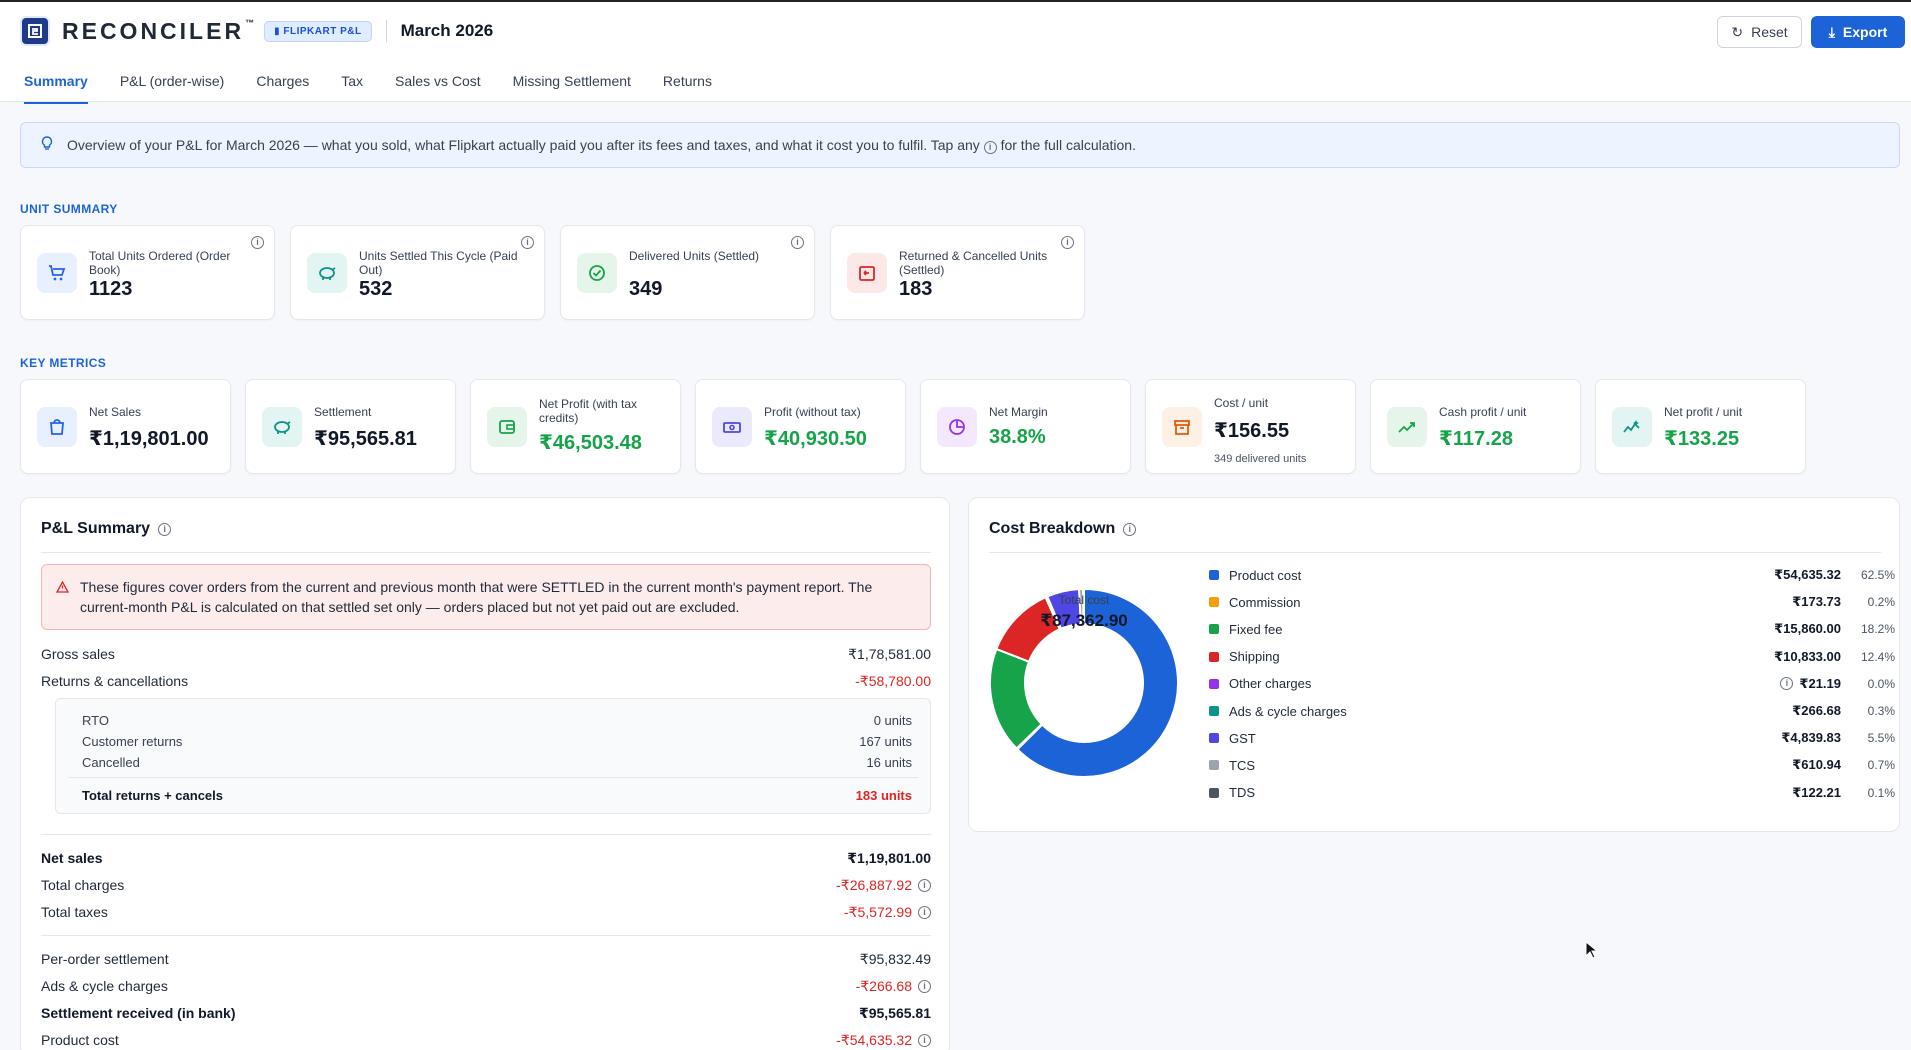 This screenshot has height=1050, width=1911. Describe the element at coordinates (1759, 32) in the screenshot. I see `reset-button: ↻ Reset` at that location.